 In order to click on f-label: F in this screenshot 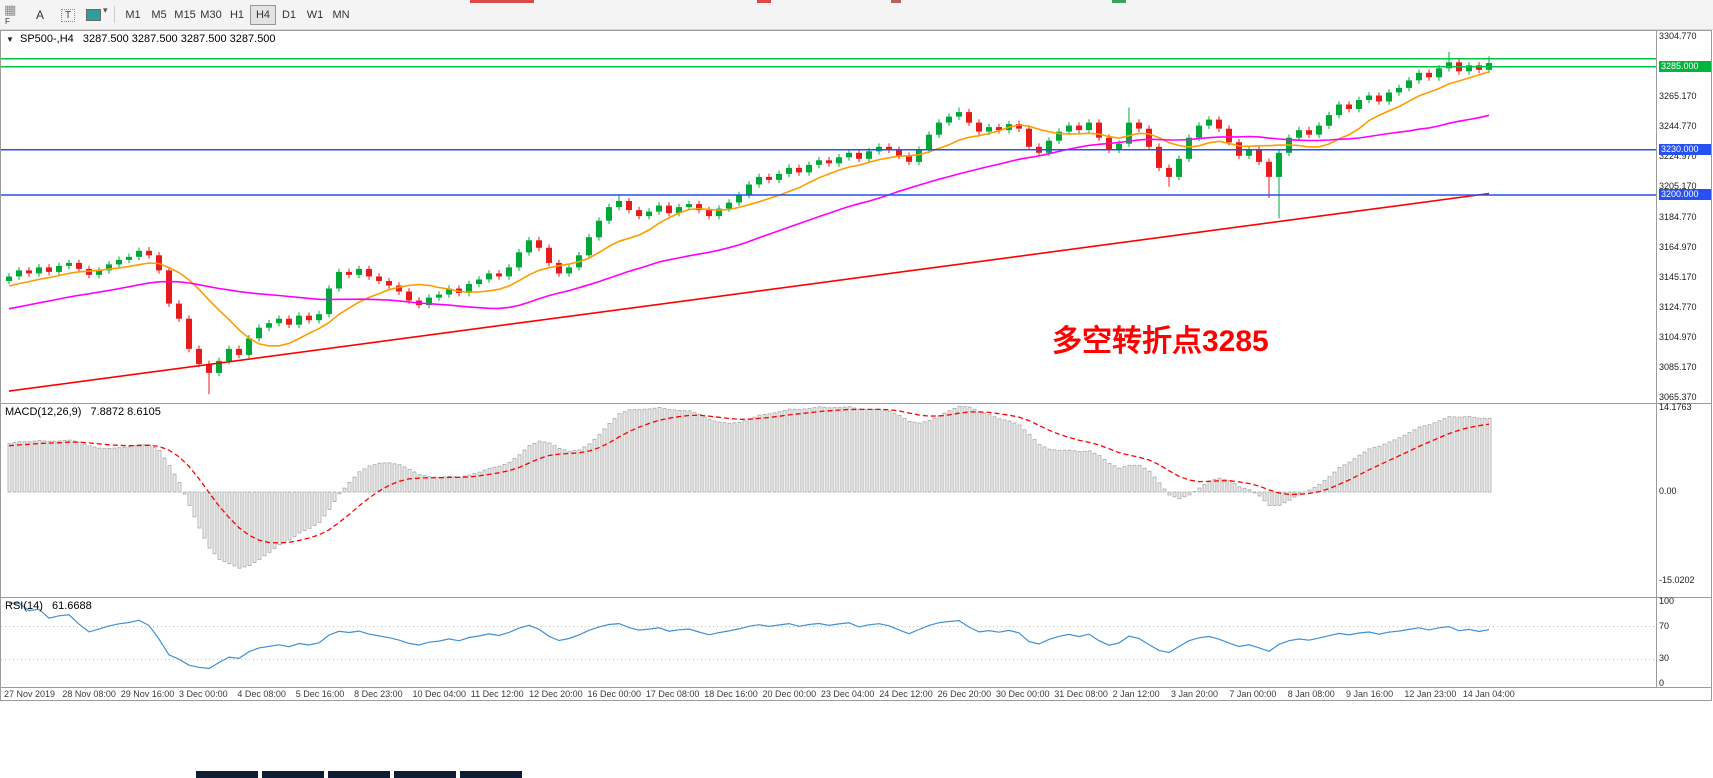, I will do `click(7, 21)`.